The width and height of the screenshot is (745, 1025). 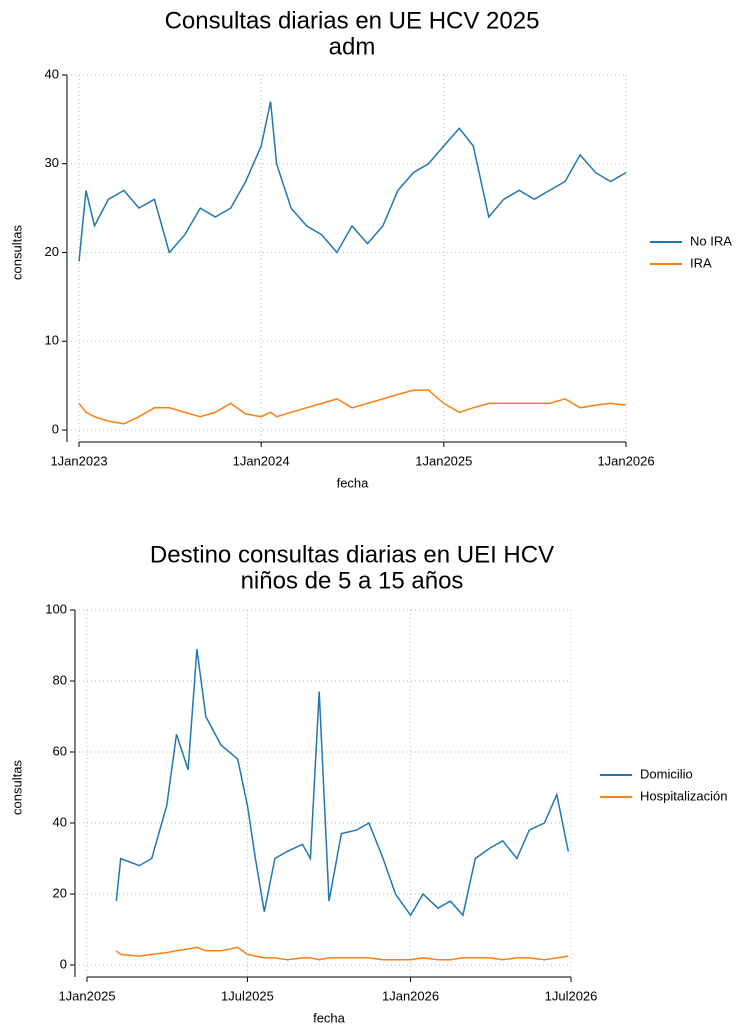 I want to click on x-tick-label: 1Jul2026, so click(x=571, y=995).